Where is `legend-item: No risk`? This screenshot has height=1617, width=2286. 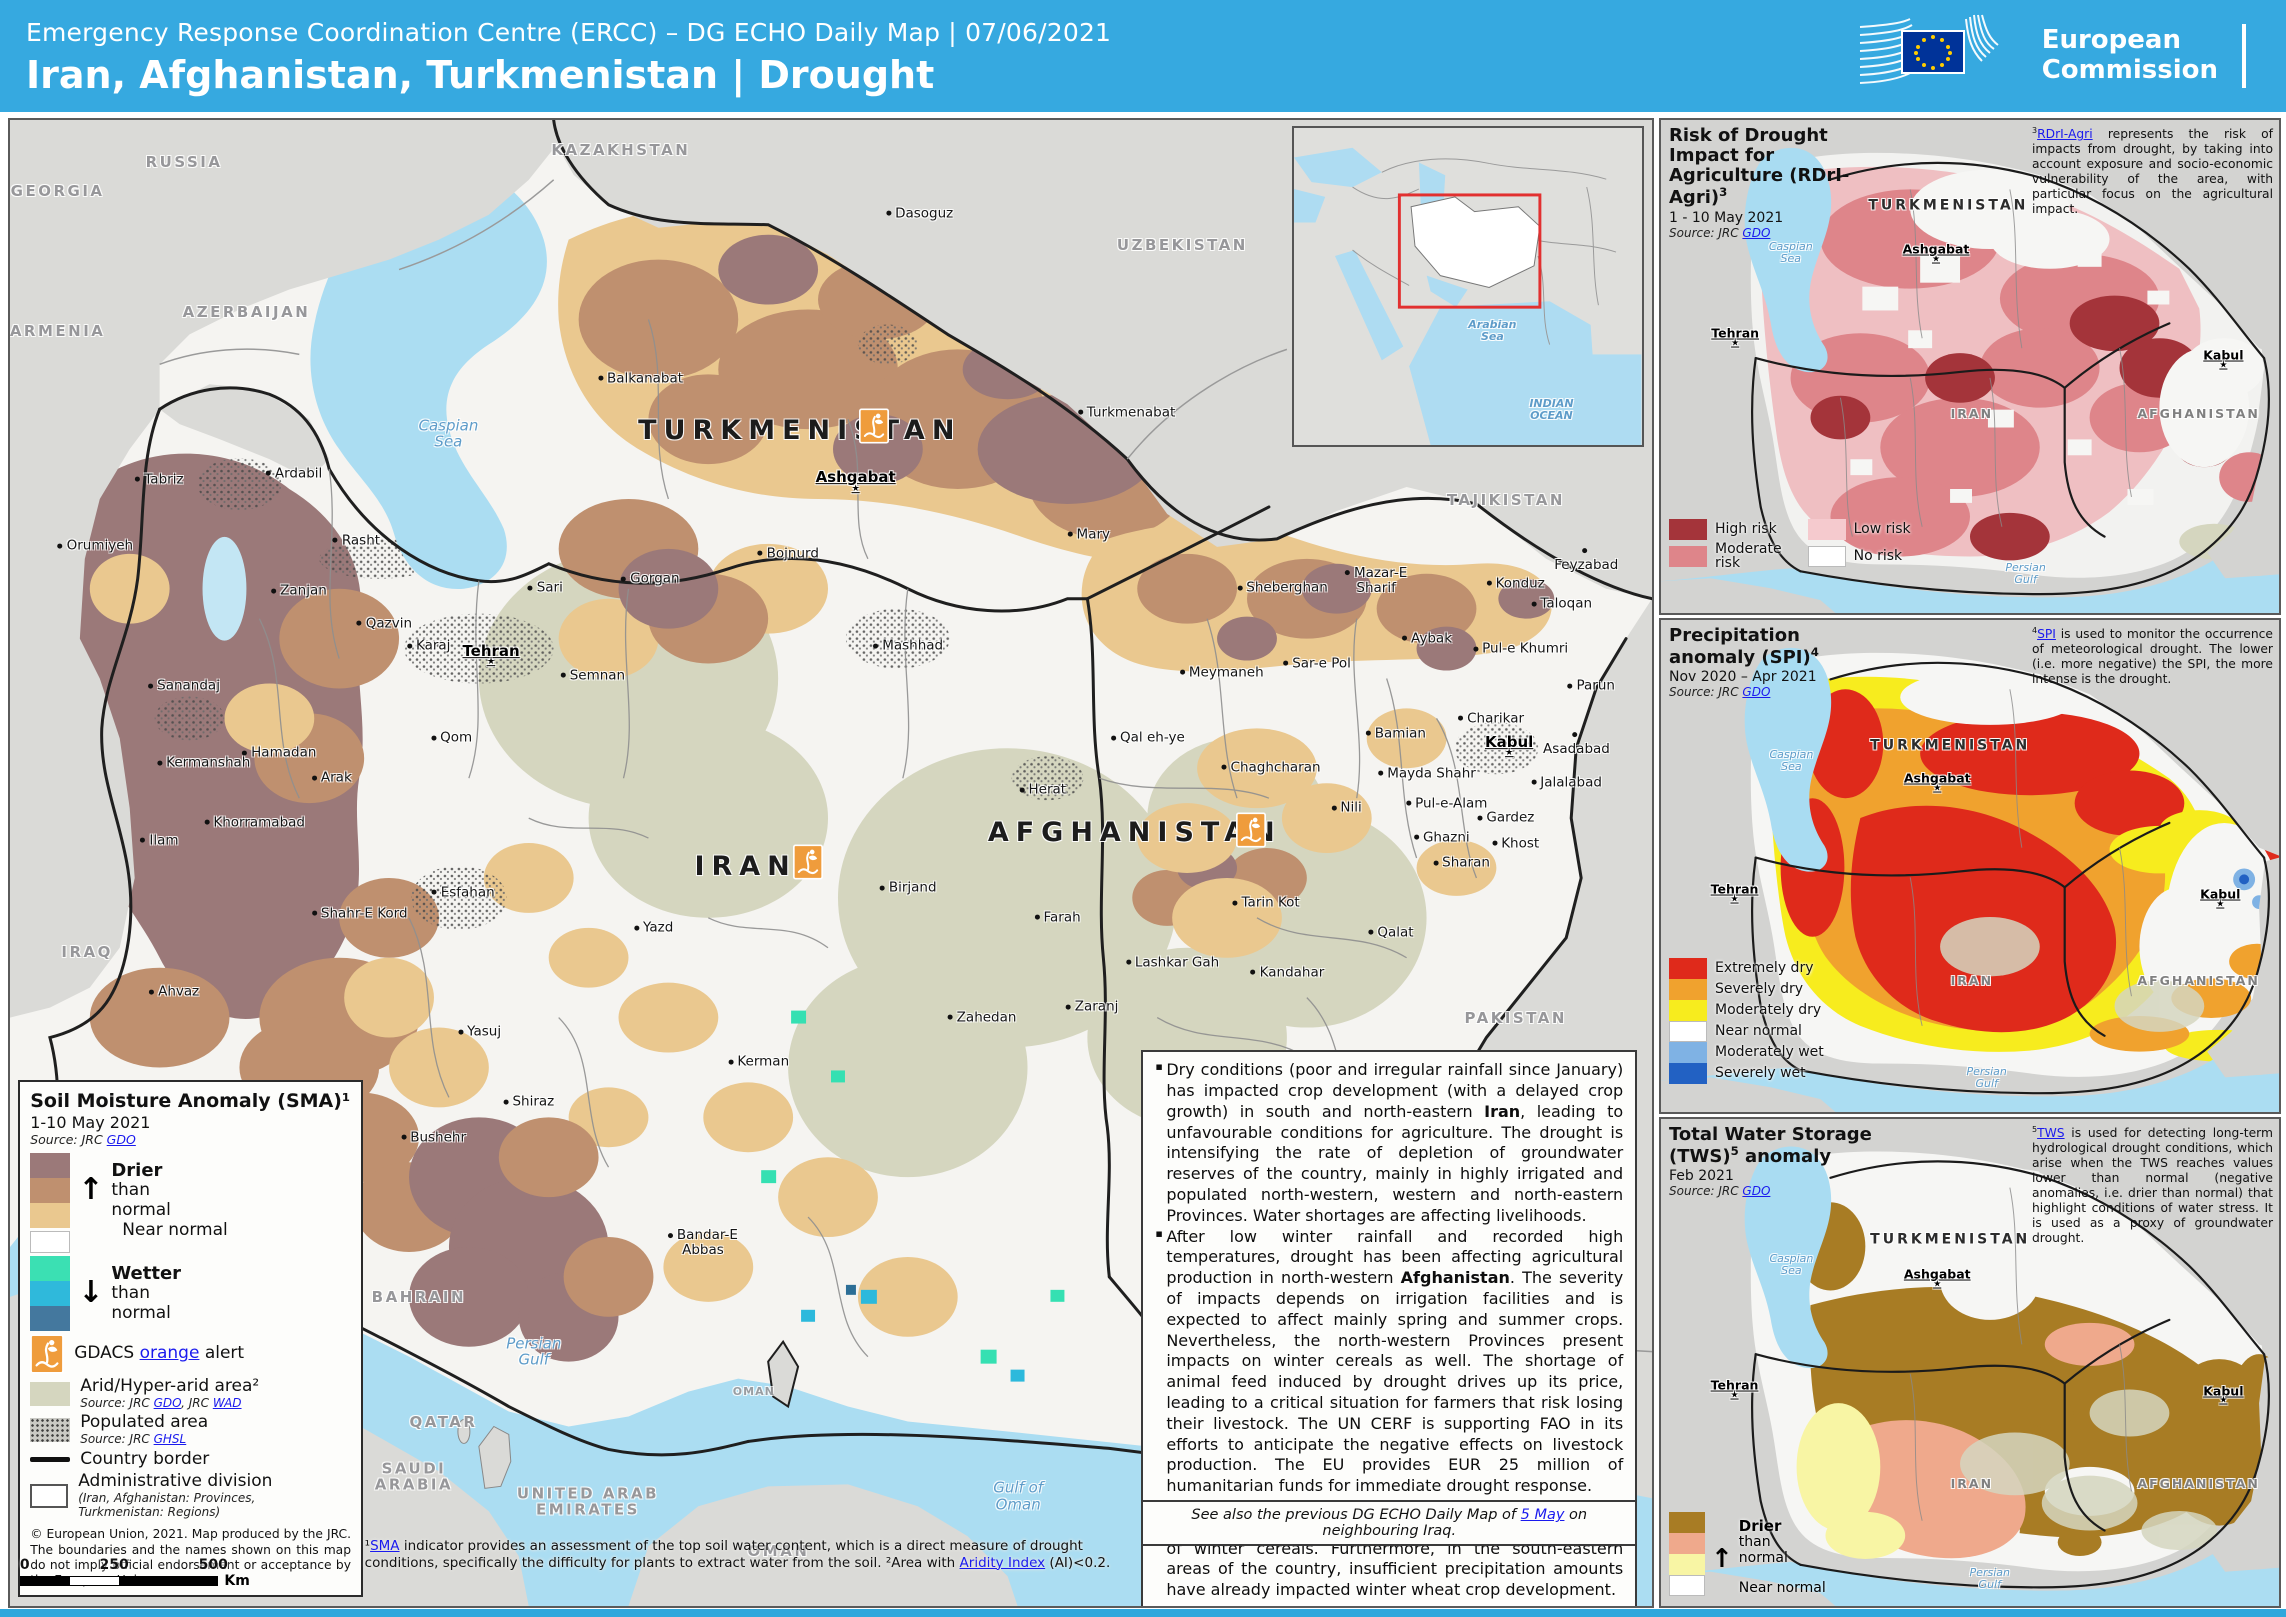
legend-item: No risk is located at coordinates (1859, 556).